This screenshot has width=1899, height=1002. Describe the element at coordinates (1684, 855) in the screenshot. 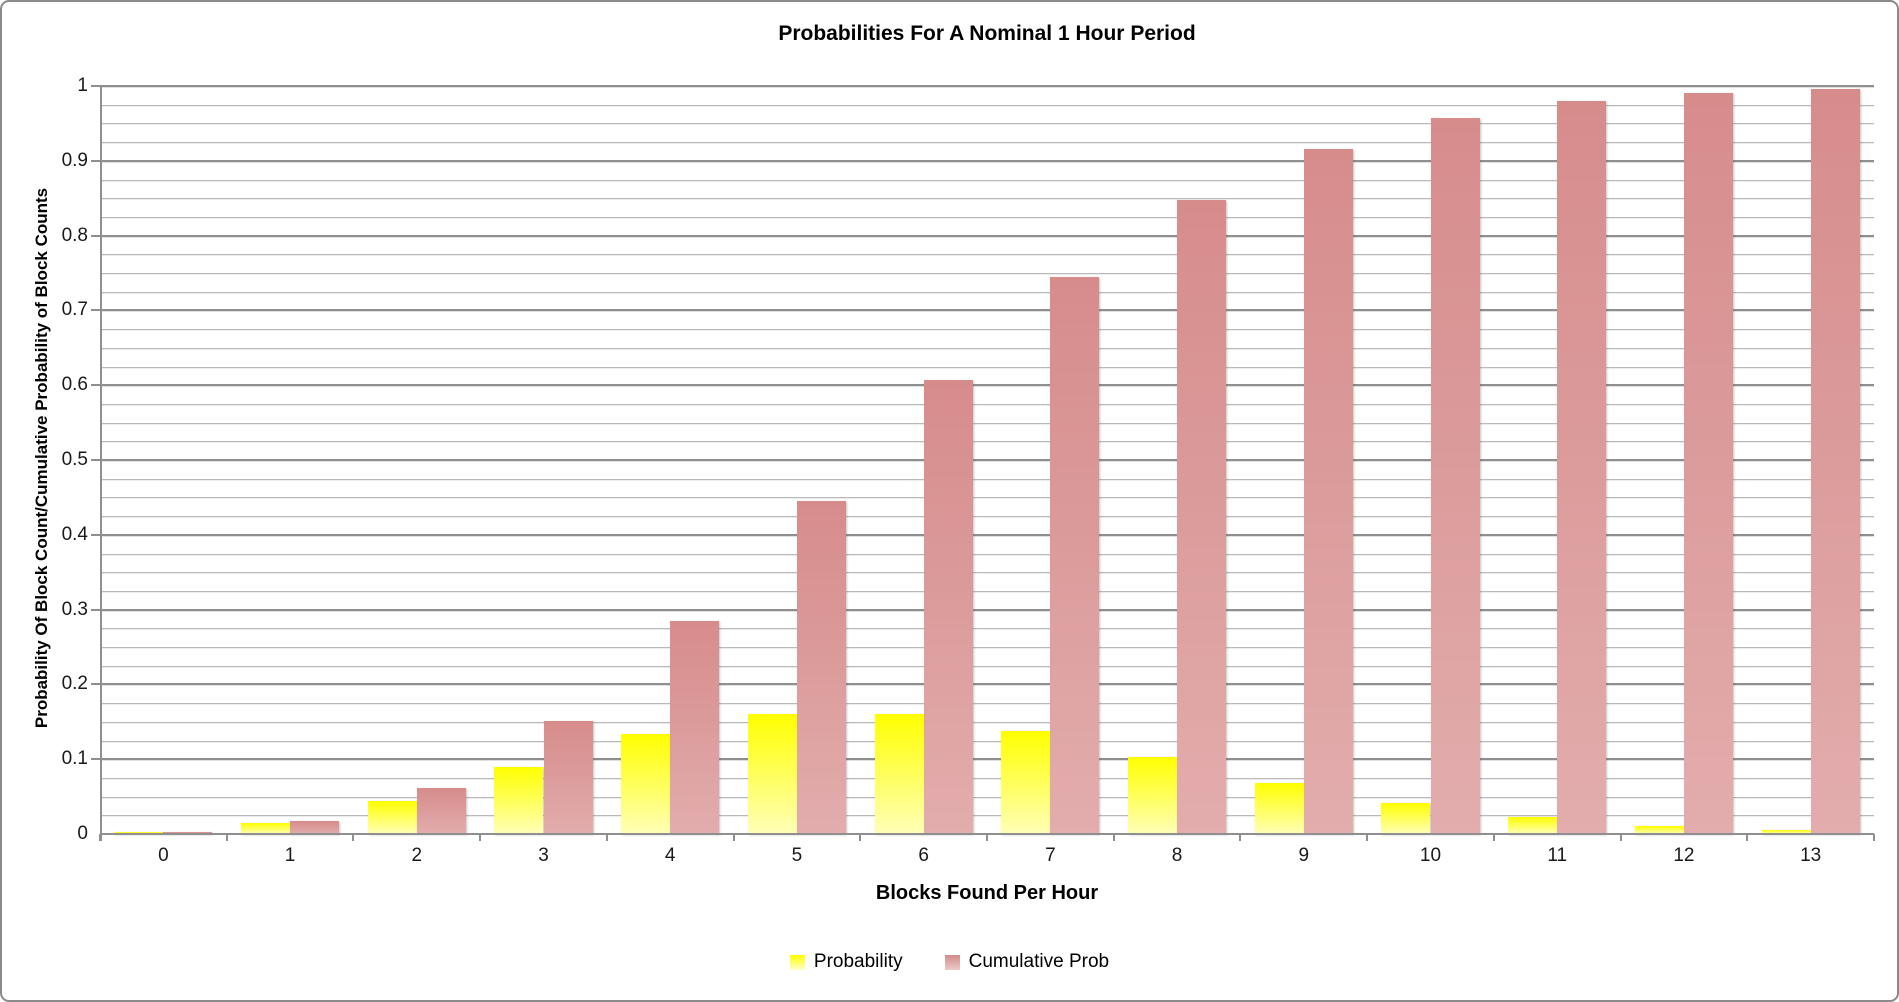

I see `x-tick-label-12: 12` at that location.